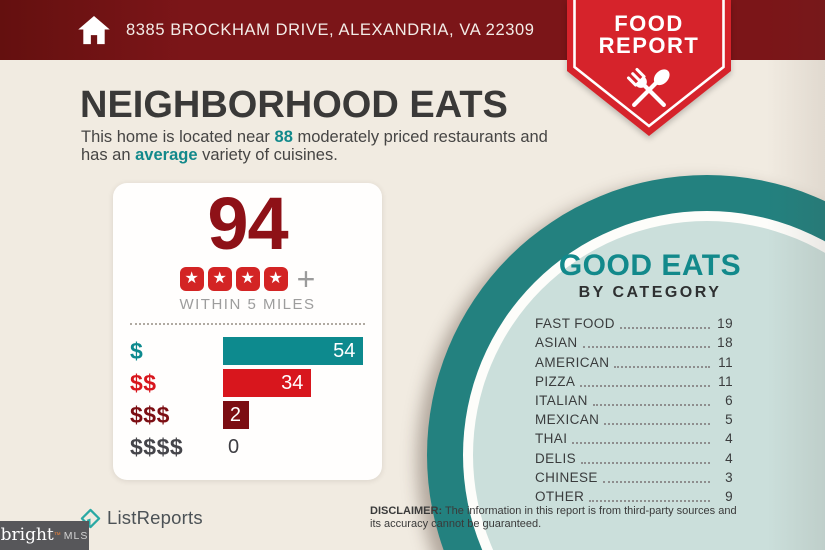 This screenshot has width=825, height=550. What do you see at coordinates (729, 420) in the screenshot?
I see `category-value: 5` at bounding box center [729, 420].